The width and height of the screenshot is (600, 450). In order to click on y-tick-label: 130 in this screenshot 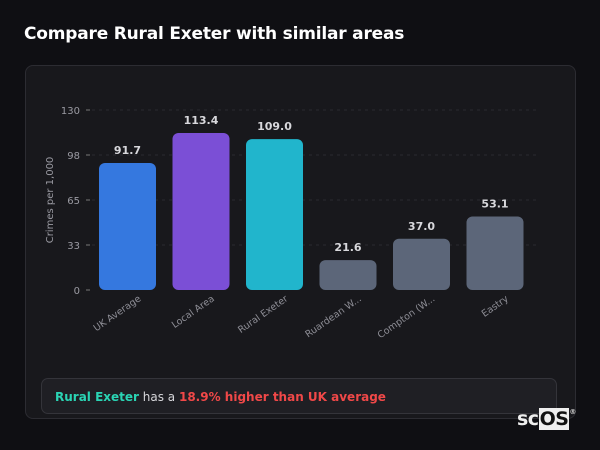, I will do `click(70, 111)`.